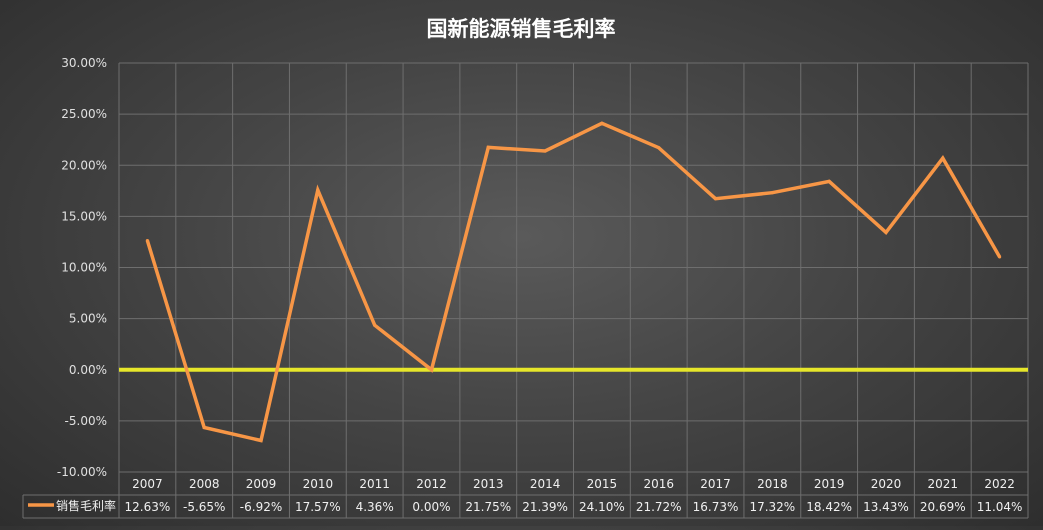 This screenshot has width=1043, height=530. Describe the element at coordinates (715, 484) in the screenshot. I see `x-category-label: 2017` at that location.